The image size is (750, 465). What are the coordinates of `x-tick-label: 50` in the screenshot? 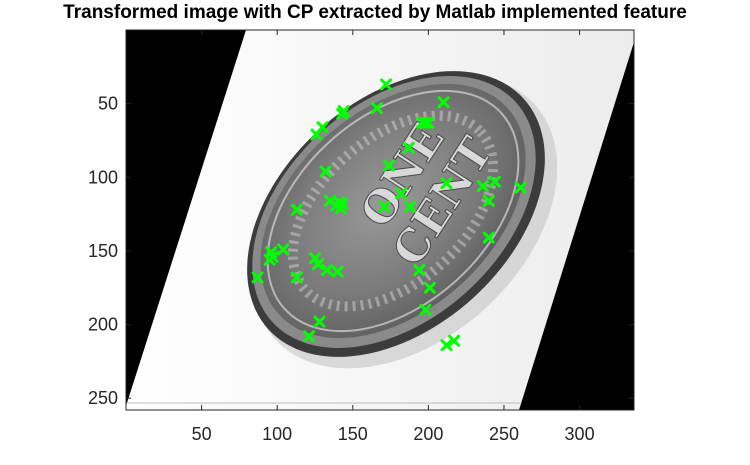 It's located at (202, 434).